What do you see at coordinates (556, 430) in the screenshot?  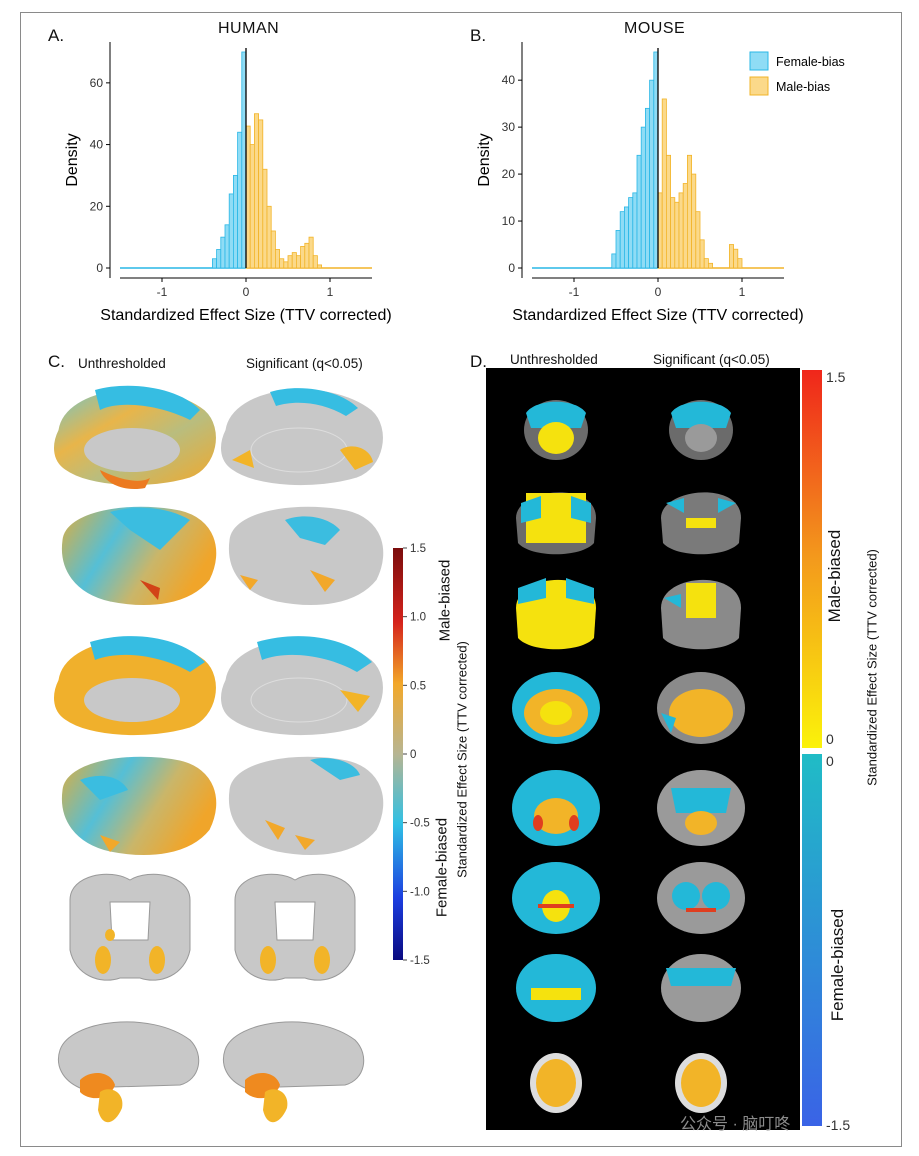 I see `mouse-slice-1-unthresholded` at bounding box center [556, 430].